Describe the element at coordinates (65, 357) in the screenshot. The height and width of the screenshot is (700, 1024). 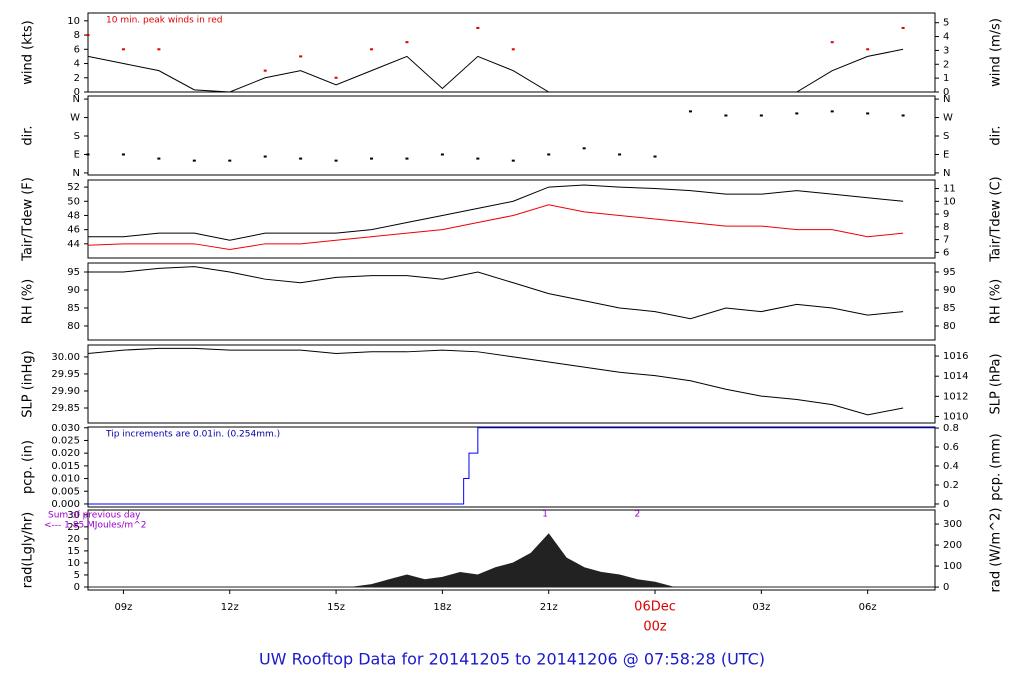
I see `y-tick-label: 30.00` at that location.